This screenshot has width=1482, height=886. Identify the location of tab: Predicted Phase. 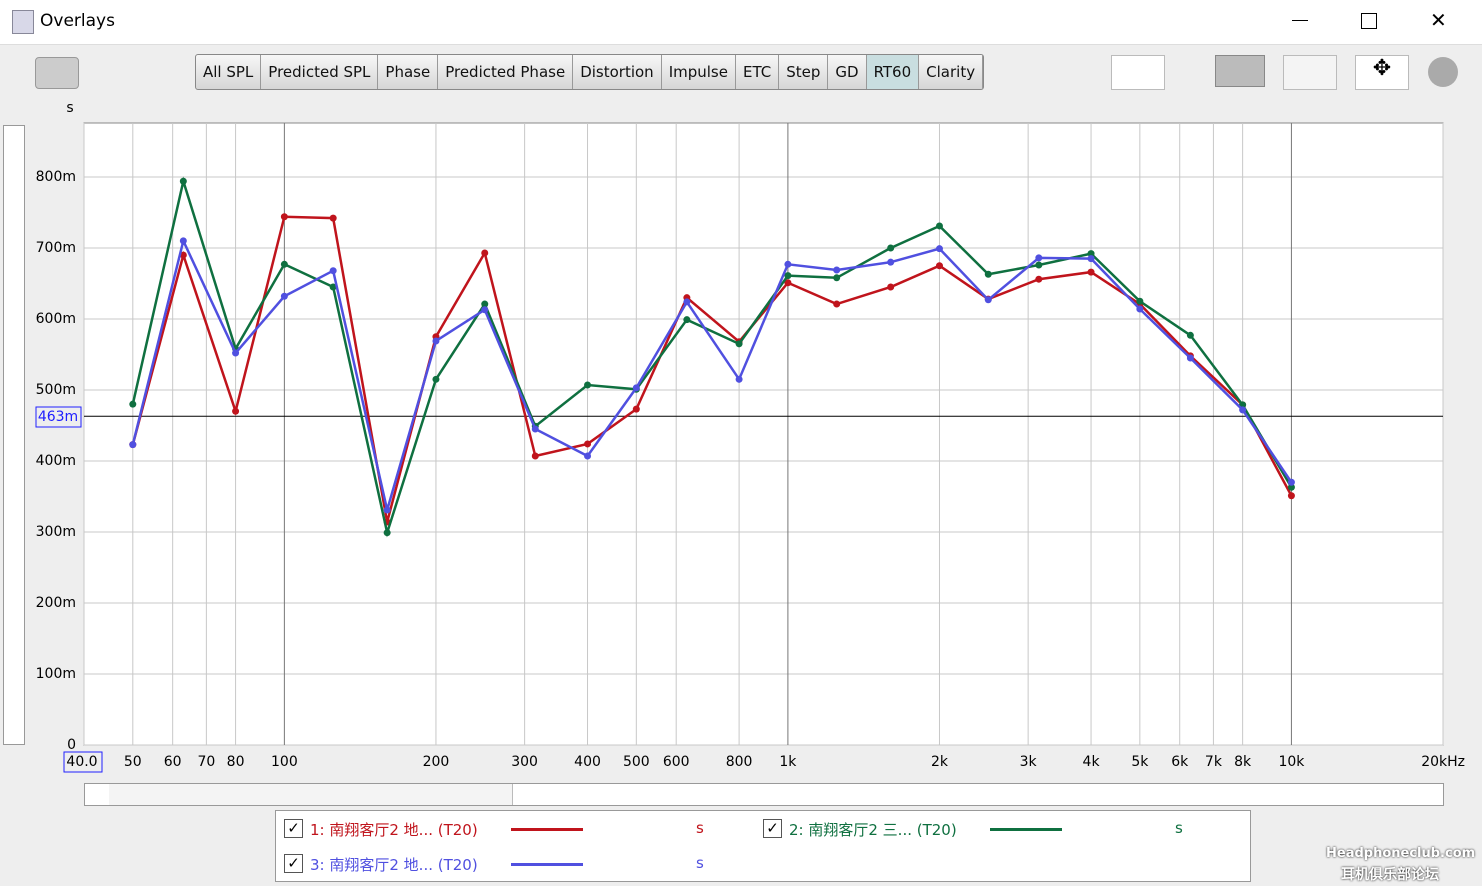
(506, 72).